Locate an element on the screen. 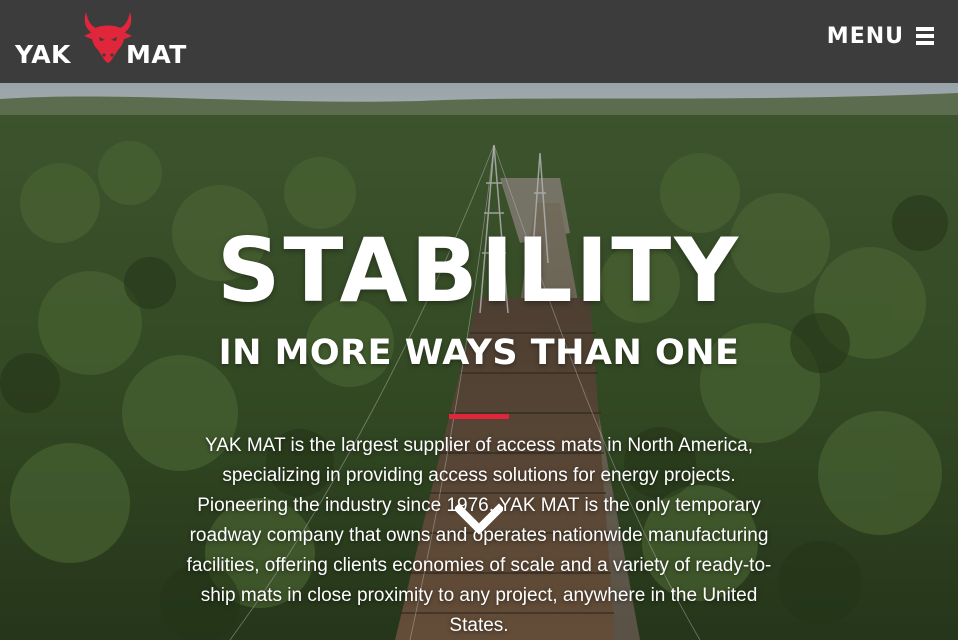  menu-label: MENU is located at coordinates (865, 36).